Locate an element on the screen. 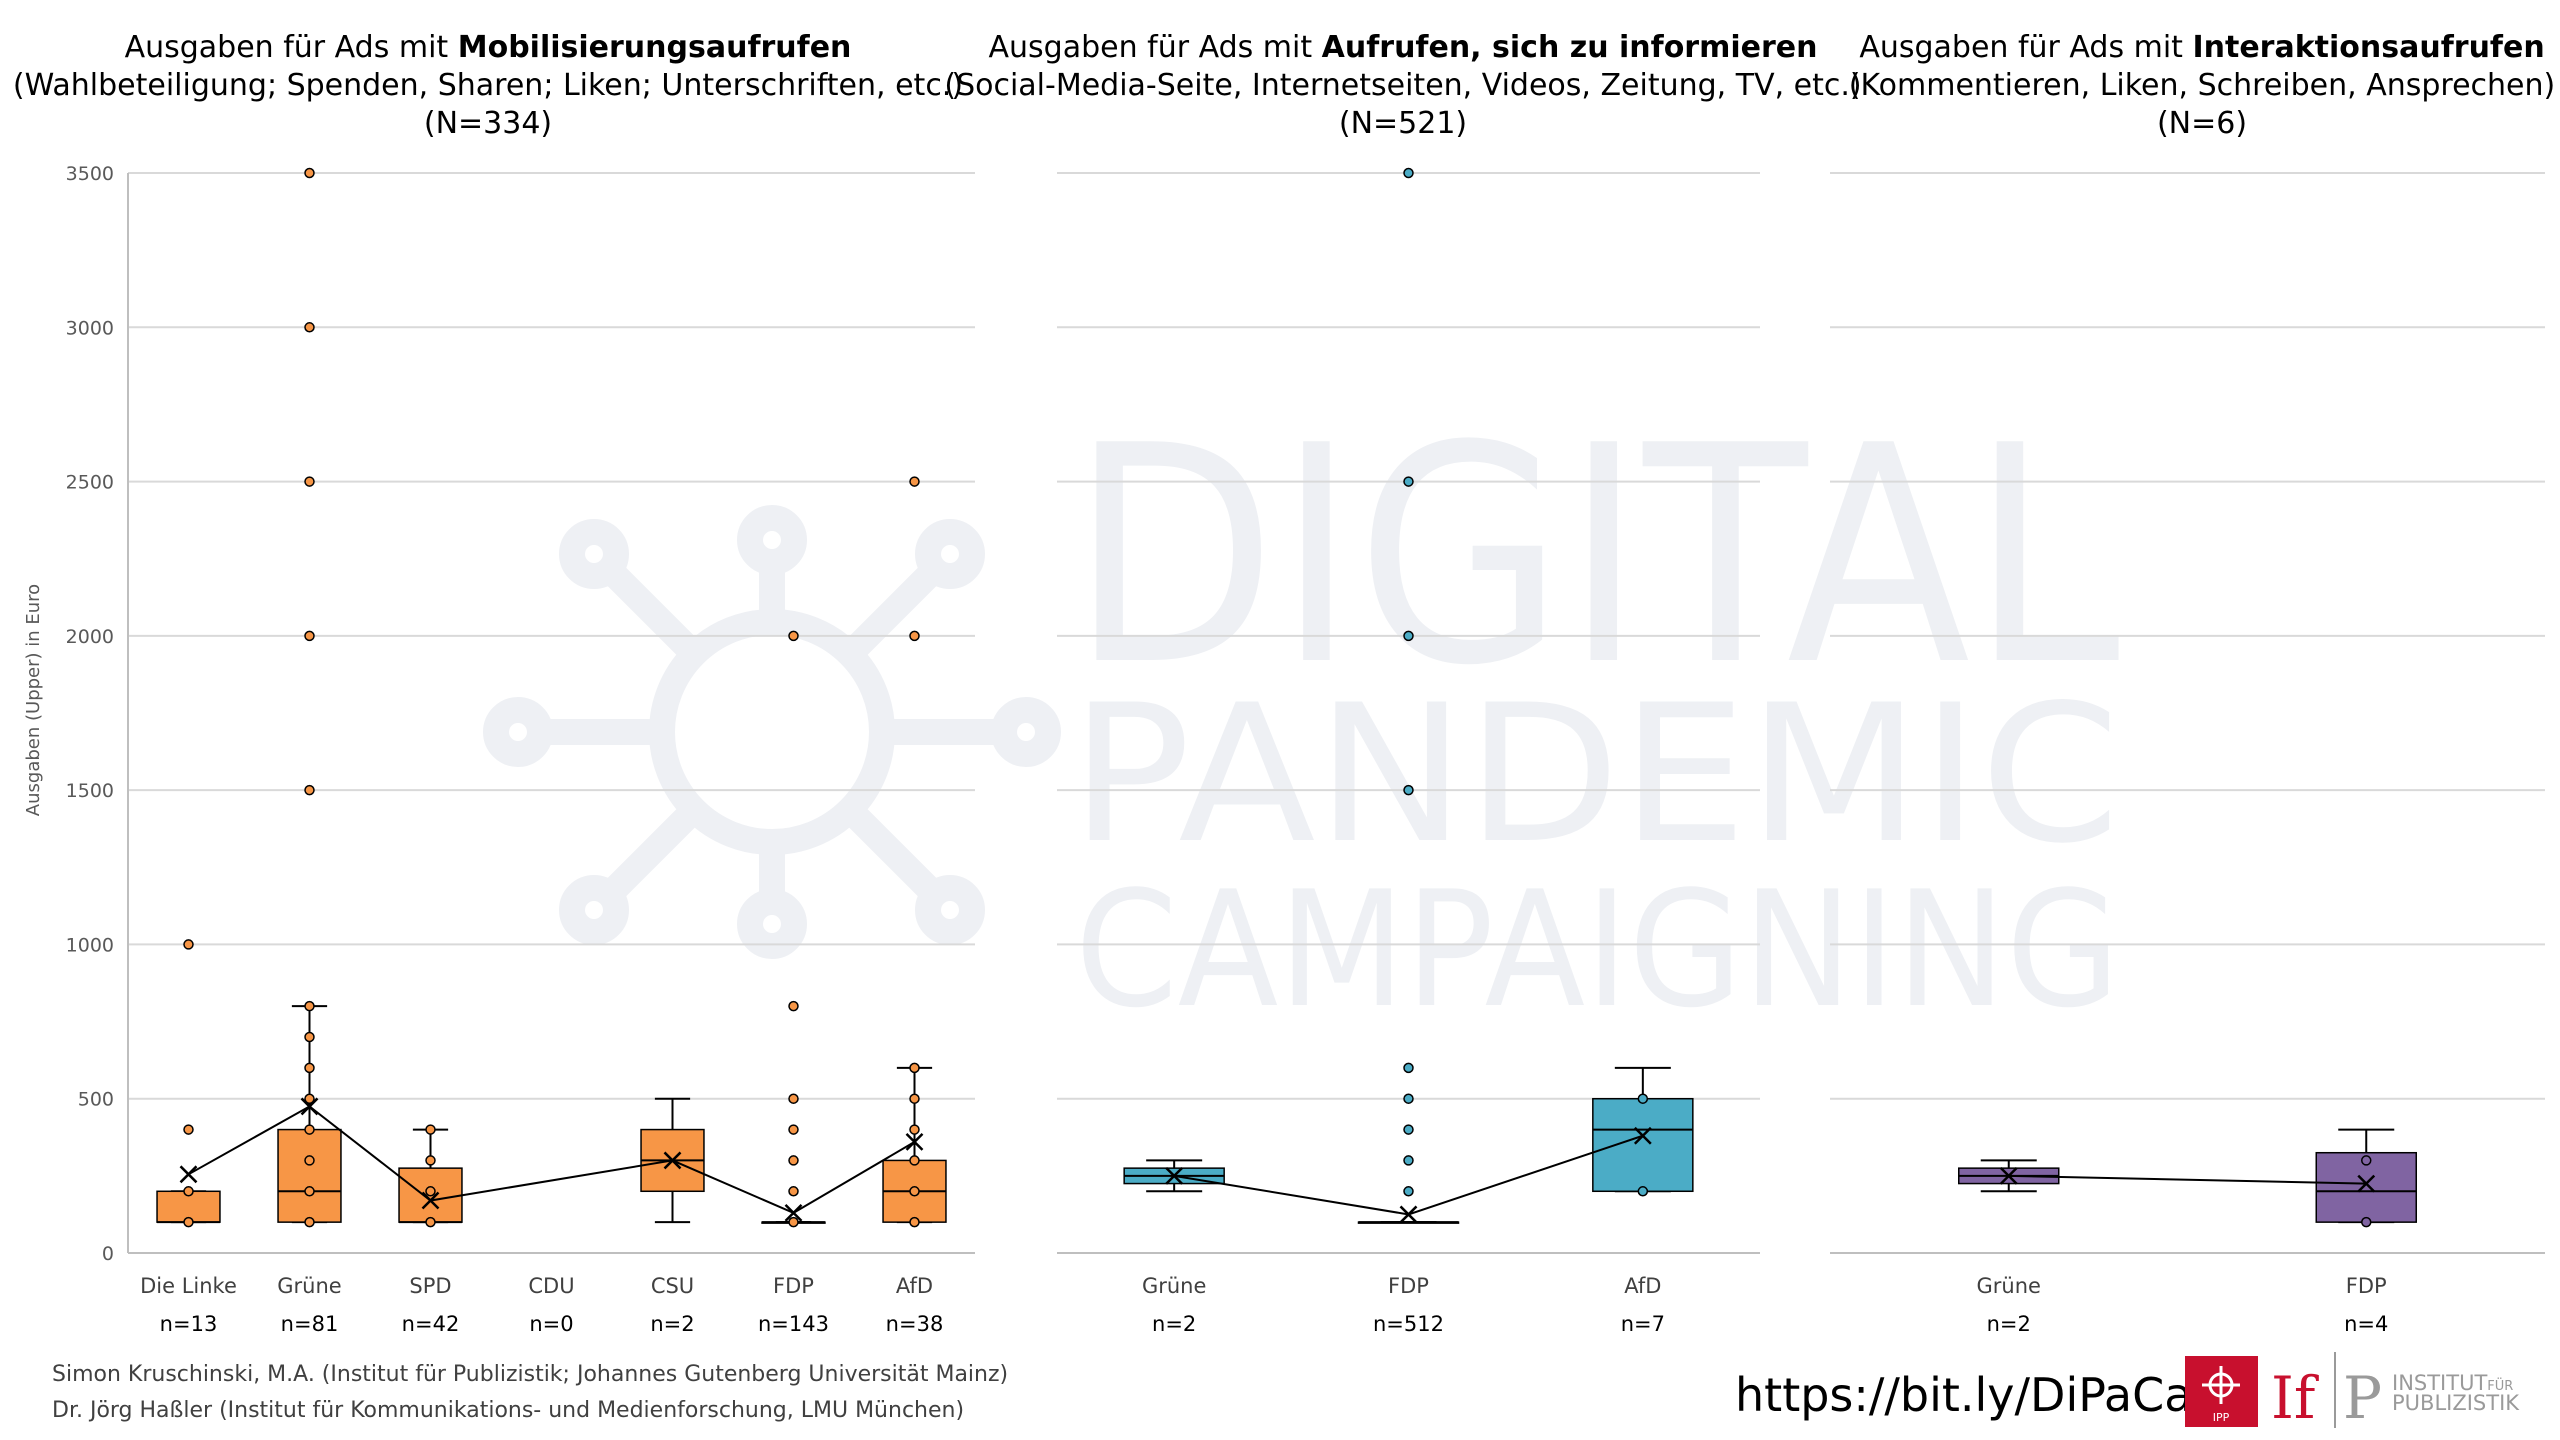  ifp-logo-if: If is located at coordinates (2295, 1398).